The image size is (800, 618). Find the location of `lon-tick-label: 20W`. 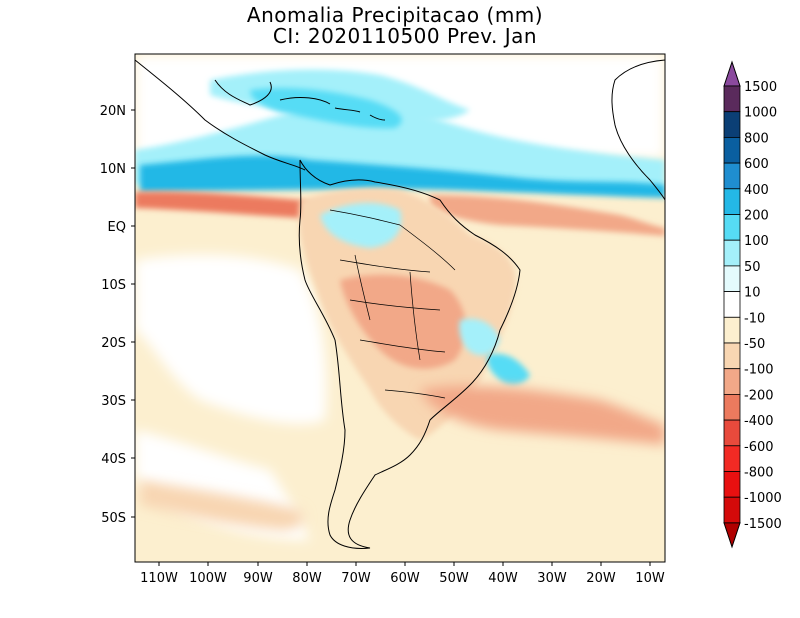

lon-tick-label: 20W is located at coordinates (601, 578).